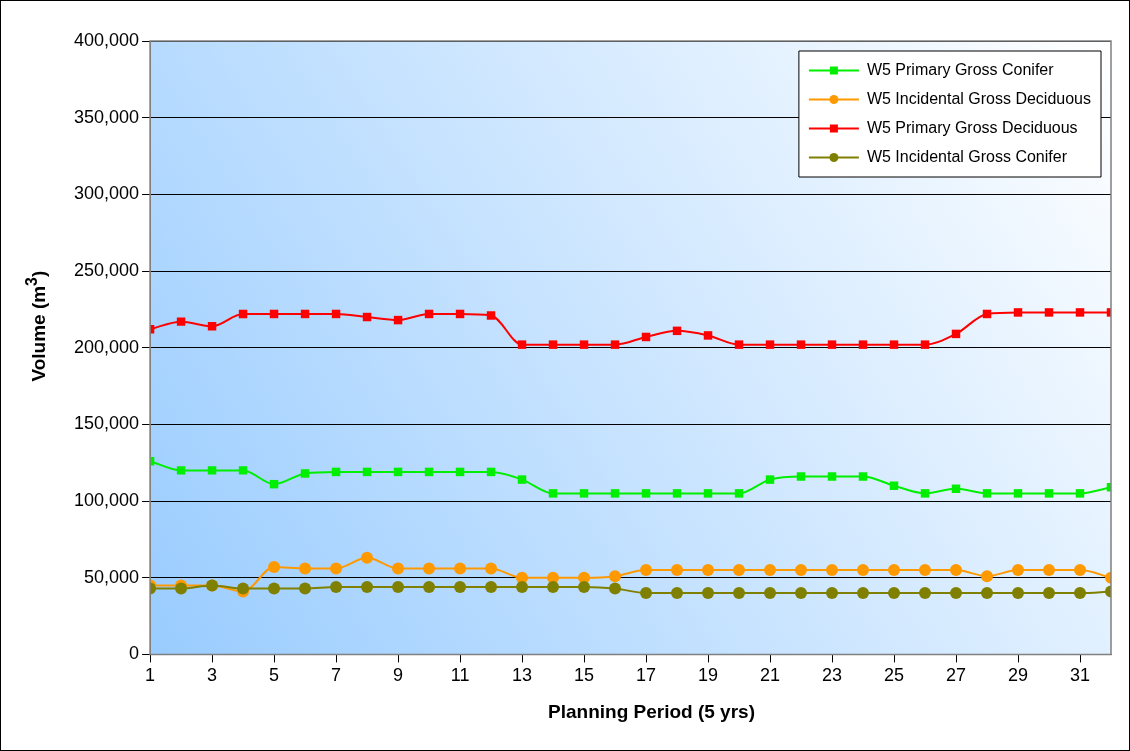  What do you see at coordinates (832, 675) in the screenshot?
I see `x-tick-label: 23` at bounding box center [832, 675].